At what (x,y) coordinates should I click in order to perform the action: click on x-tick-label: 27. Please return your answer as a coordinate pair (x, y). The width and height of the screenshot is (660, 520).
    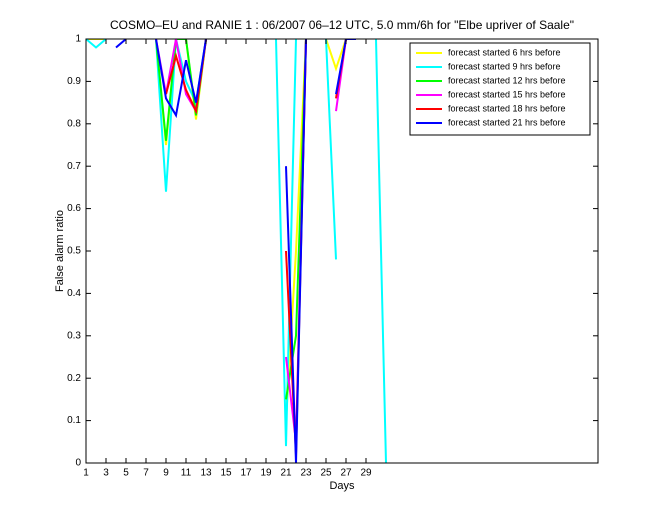
    Looking at the image, I should click on (346, 473).